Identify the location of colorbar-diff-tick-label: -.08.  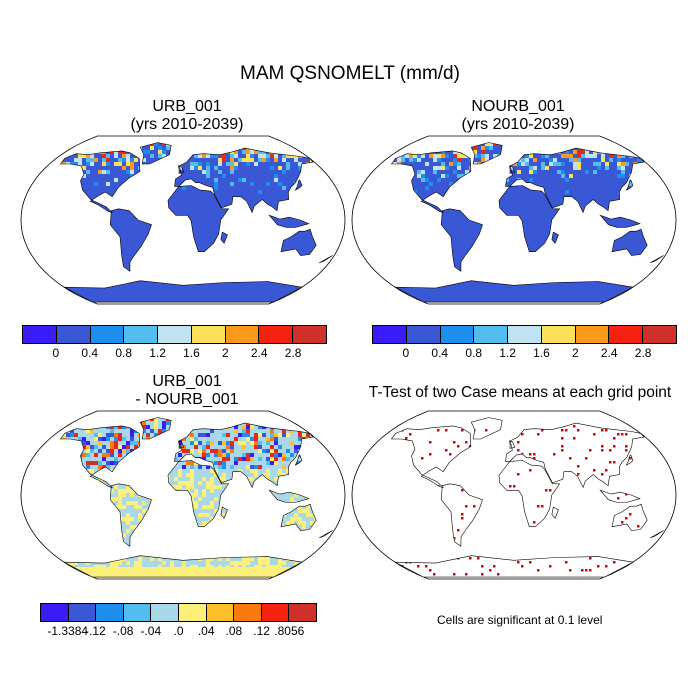
(123, 631).